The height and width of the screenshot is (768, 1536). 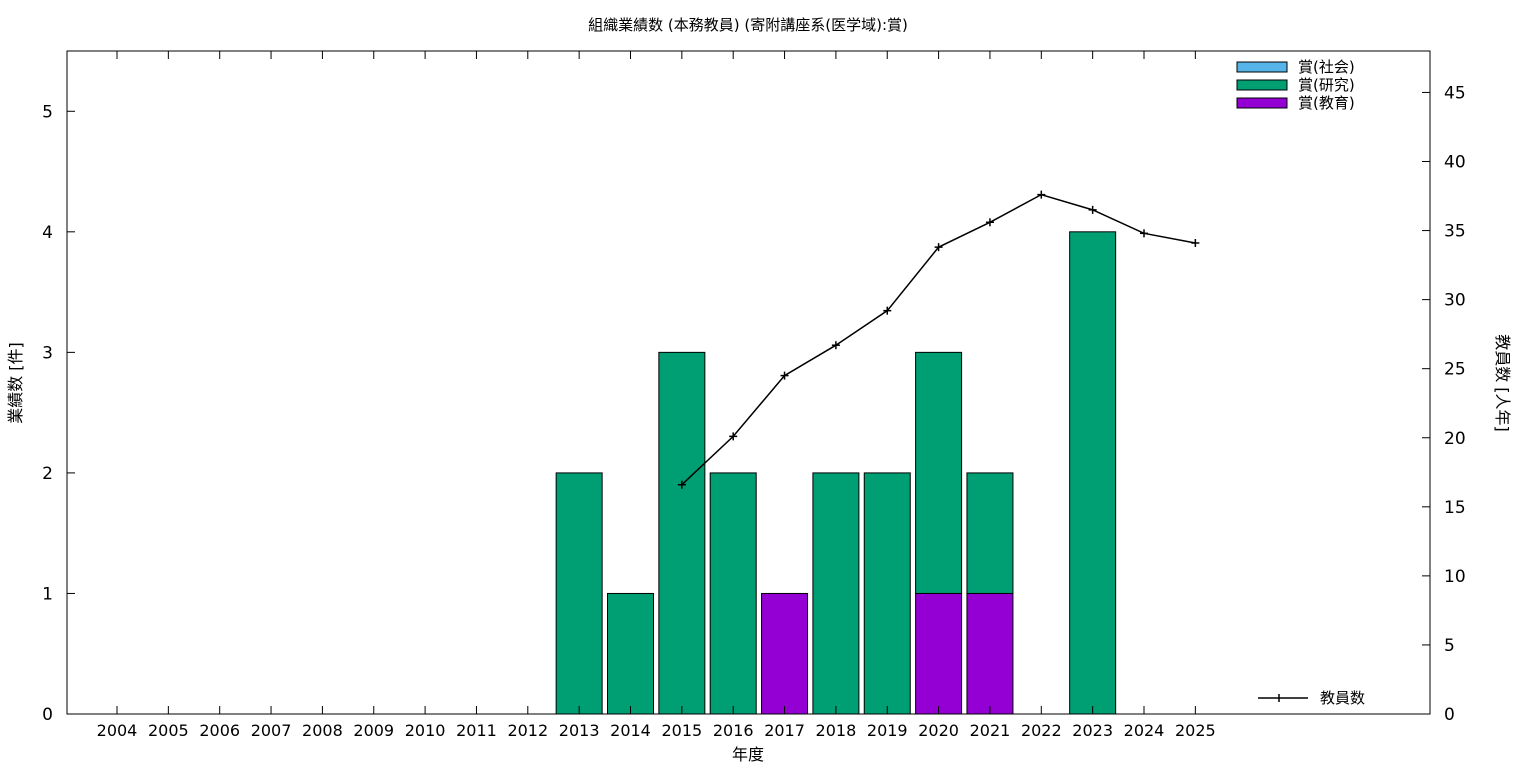 What do you see at coordinates (785, 653) in the screenshot?
I see `bar-賞(教育)-2017` at bounding box center [785, 653].